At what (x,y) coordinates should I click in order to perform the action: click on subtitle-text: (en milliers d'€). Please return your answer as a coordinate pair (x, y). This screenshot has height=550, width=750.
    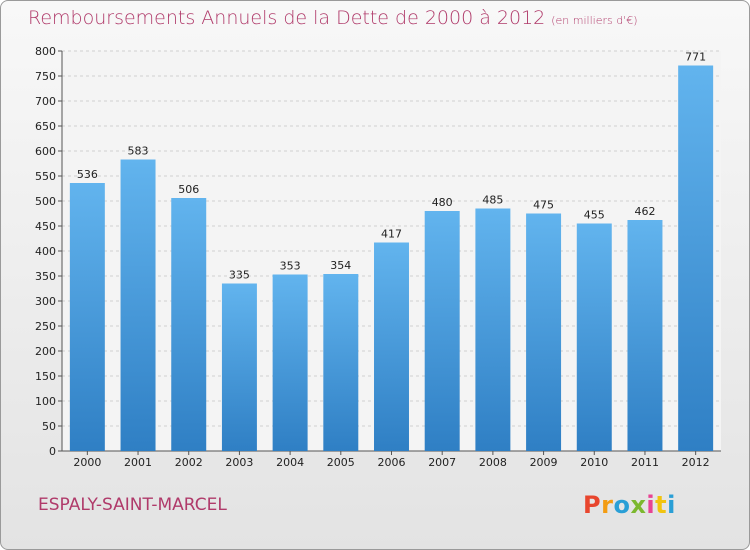
    Looking at the image, I should click on (594, 20).